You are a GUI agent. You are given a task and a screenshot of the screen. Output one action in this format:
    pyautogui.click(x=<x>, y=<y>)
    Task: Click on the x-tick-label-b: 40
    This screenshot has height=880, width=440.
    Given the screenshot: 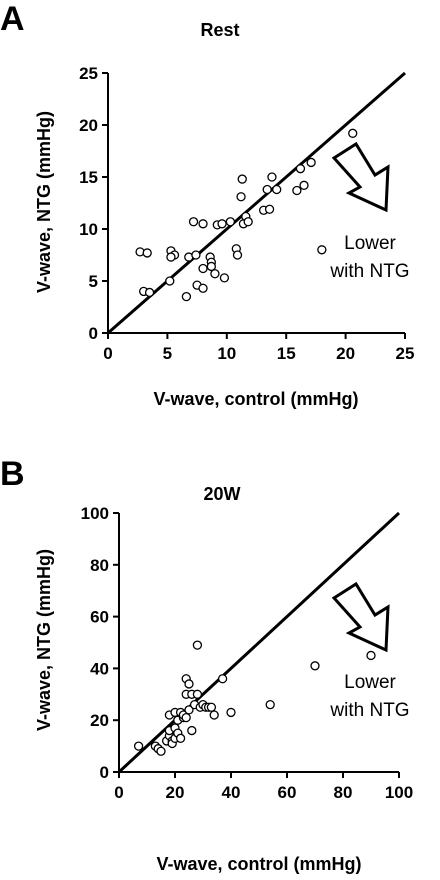 What is the action you would take?
    pyautogui.click(x=231, y=792)
    